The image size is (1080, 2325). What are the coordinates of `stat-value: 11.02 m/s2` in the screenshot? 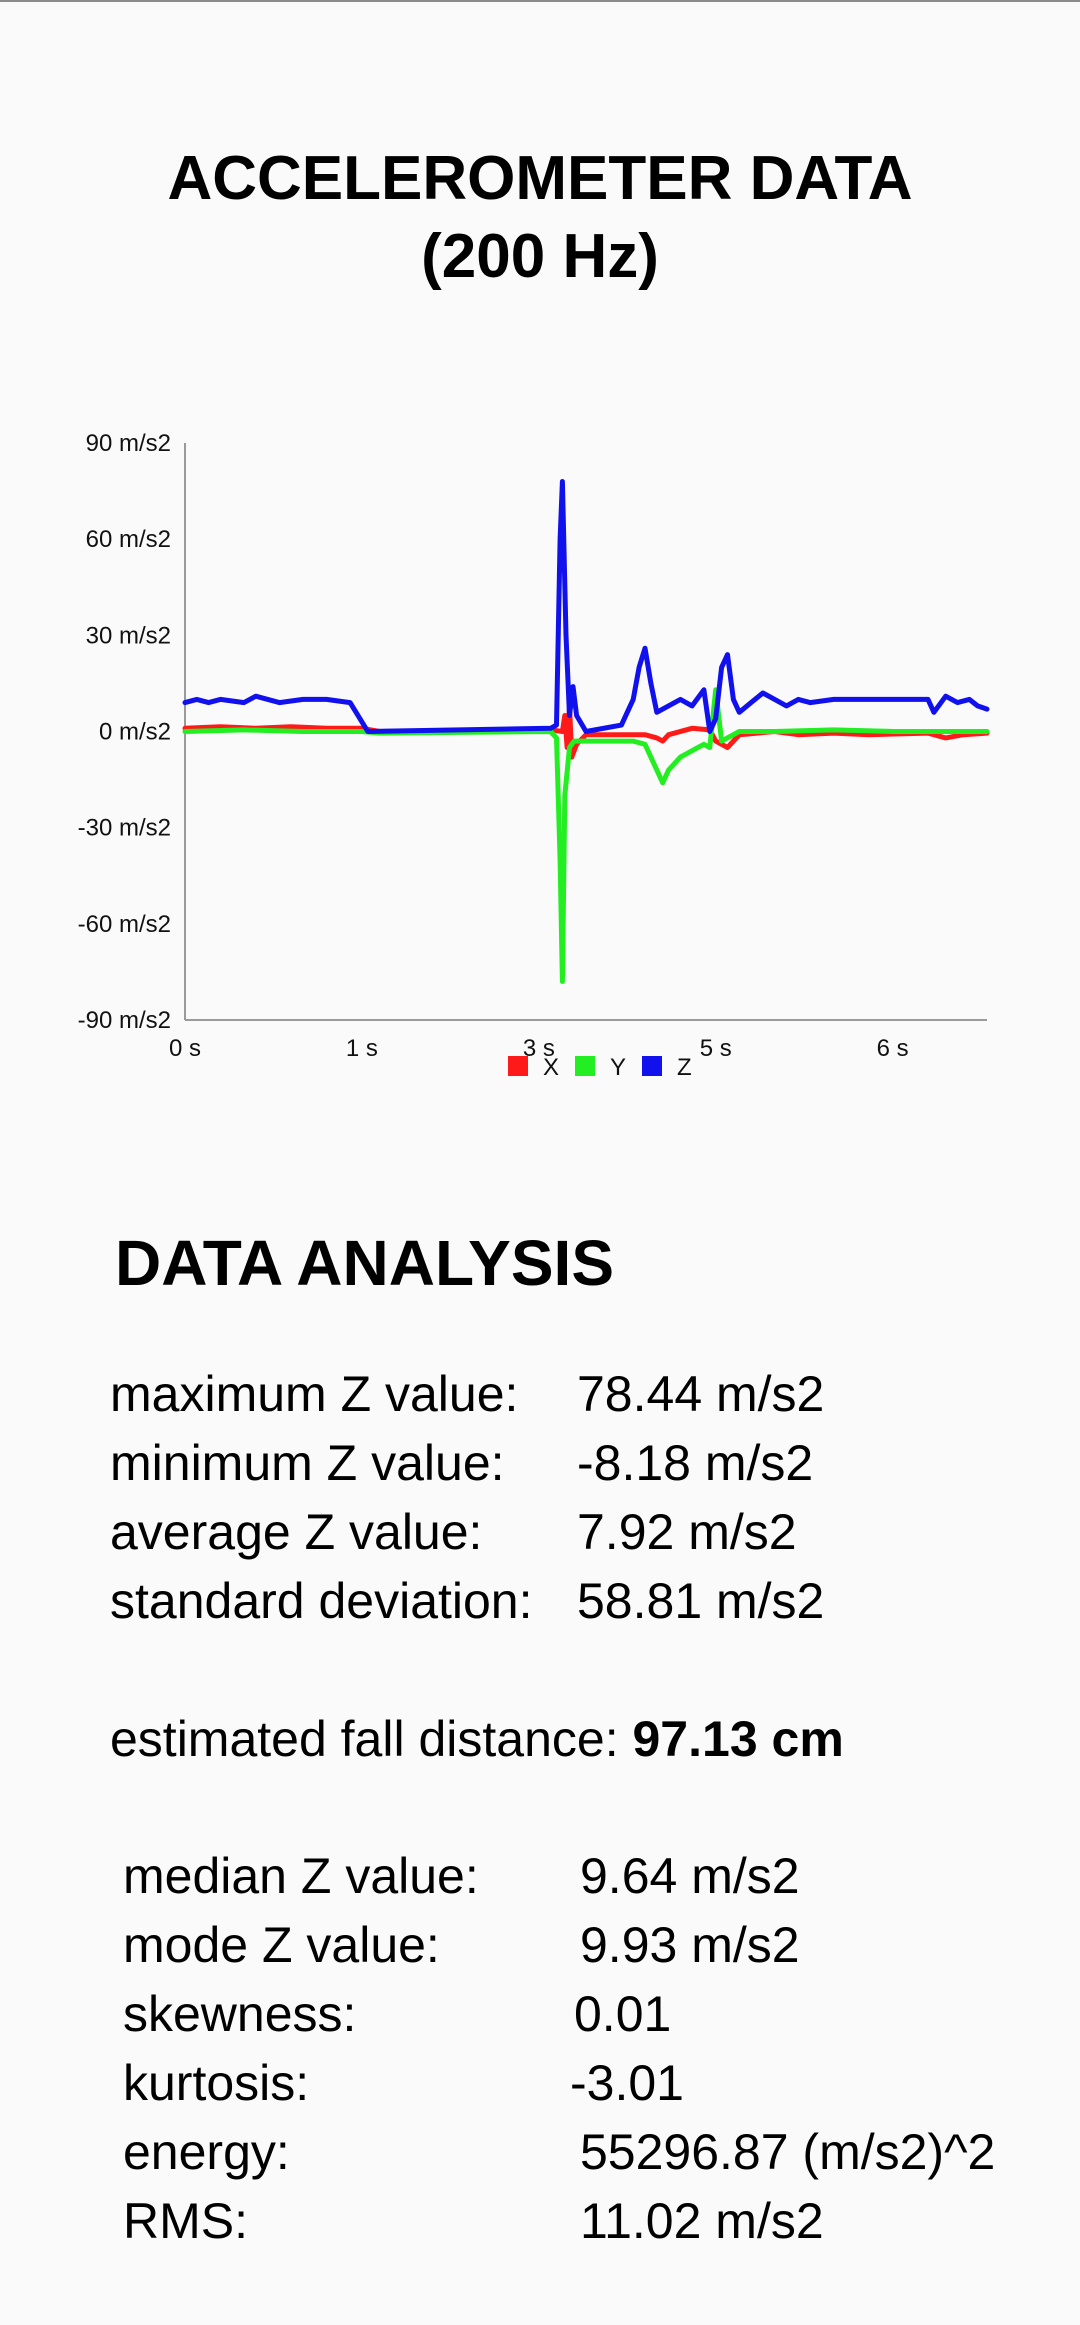 It's located at (702, 2221).